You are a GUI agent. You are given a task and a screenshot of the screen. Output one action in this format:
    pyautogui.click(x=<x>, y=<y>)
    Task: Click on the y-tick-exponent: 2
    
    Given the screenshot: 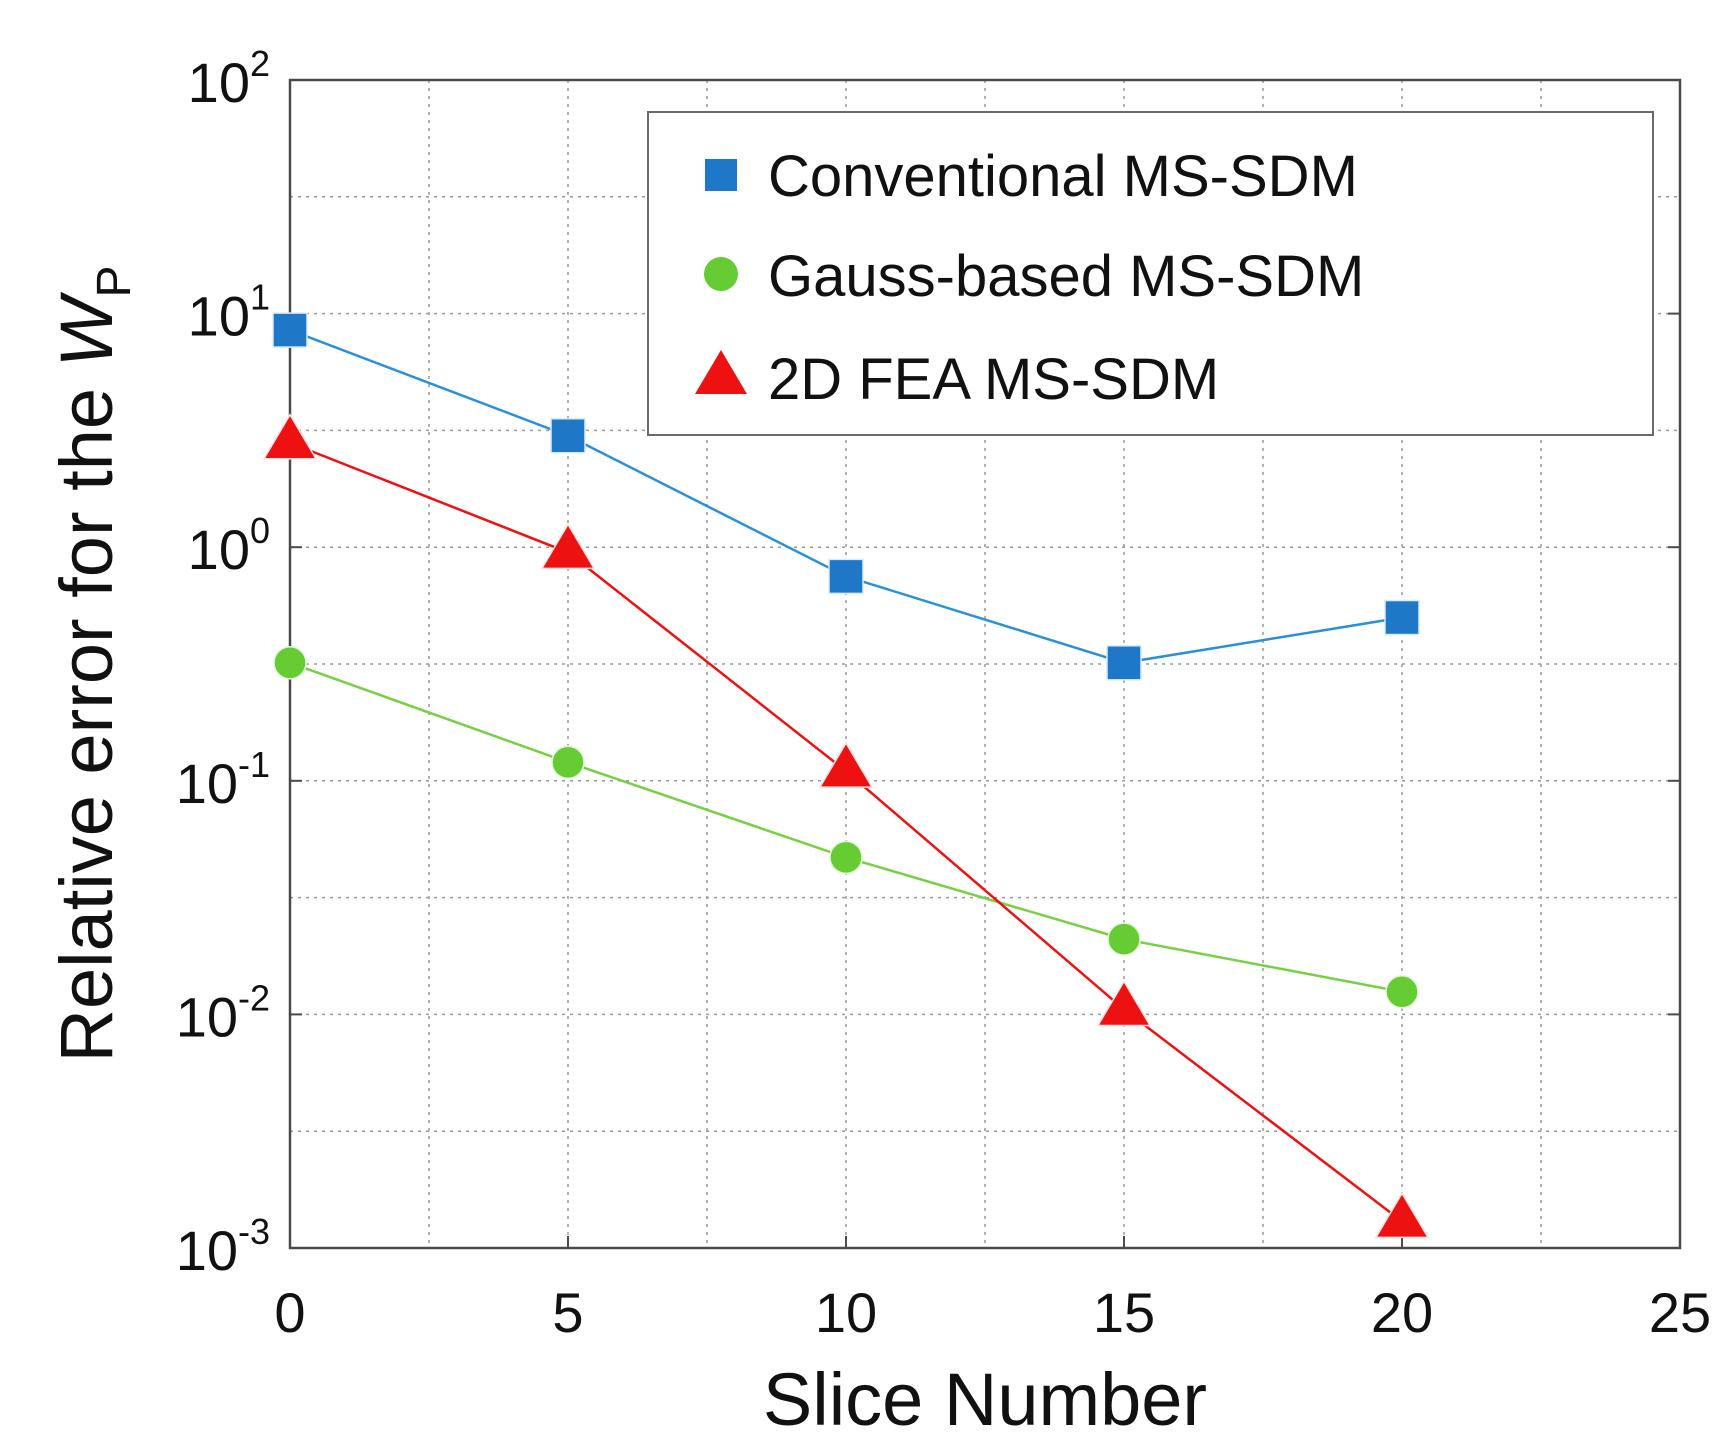 What is the action you would take?
    pyautogui.click(x=260, y=63)
    